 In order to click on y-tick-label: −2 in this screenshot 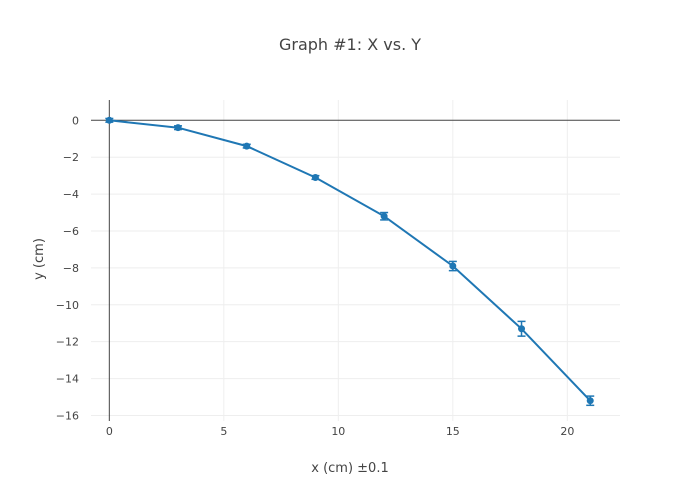, I will do `click(71, 157)`.